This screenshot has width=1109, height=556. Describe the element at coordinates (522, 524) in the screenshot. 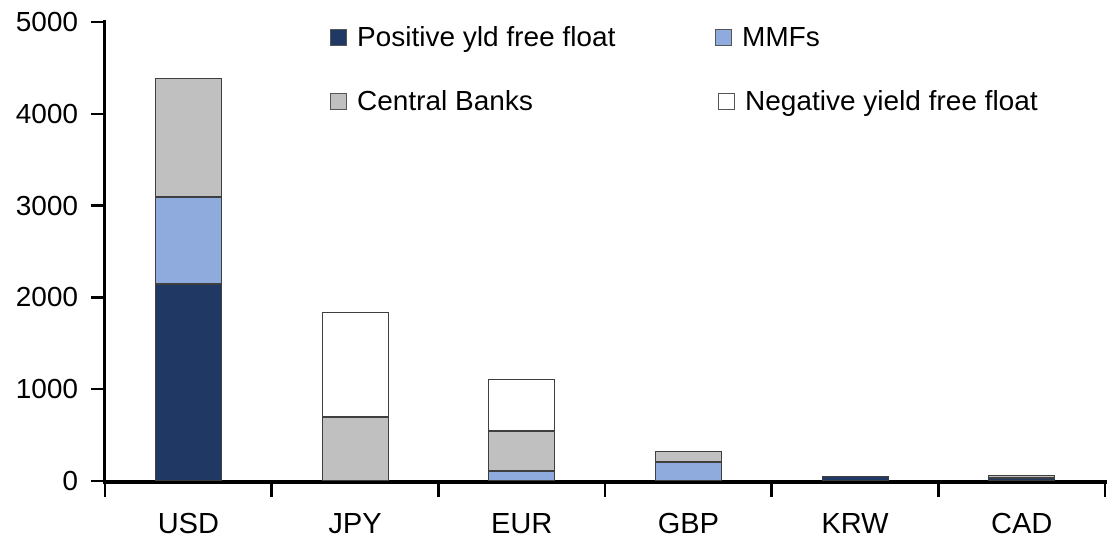

I see `x-category-label: EUR` at that location.